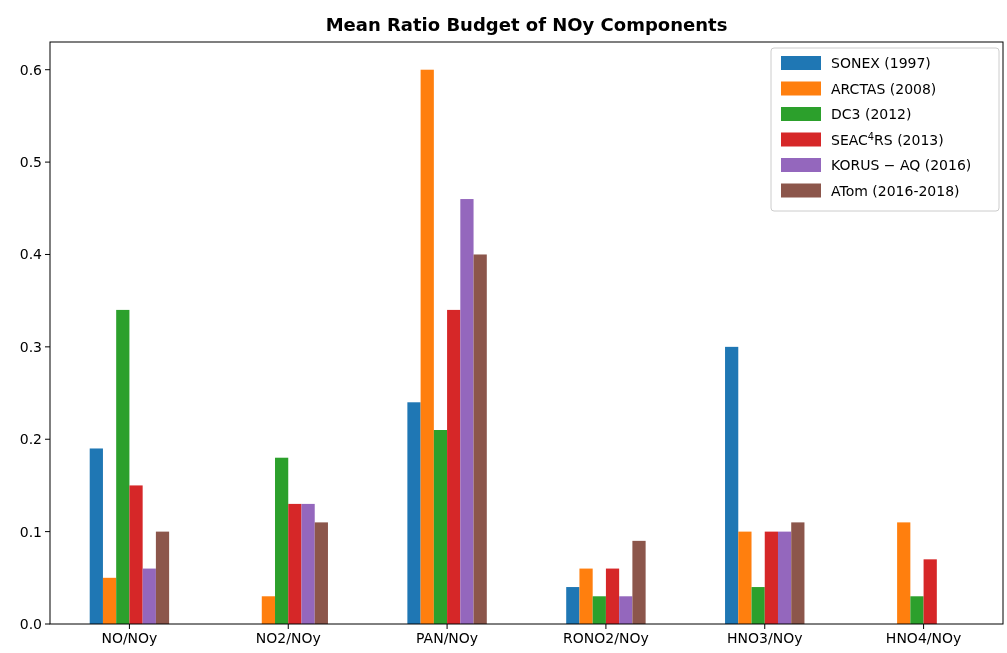 The height and width of the screenshot is (653, 1007). Describe the element at coordinates (526, 24) in the screenshot. I see `chart-title: Mean Ratio Budget of NOy Components` at that location.